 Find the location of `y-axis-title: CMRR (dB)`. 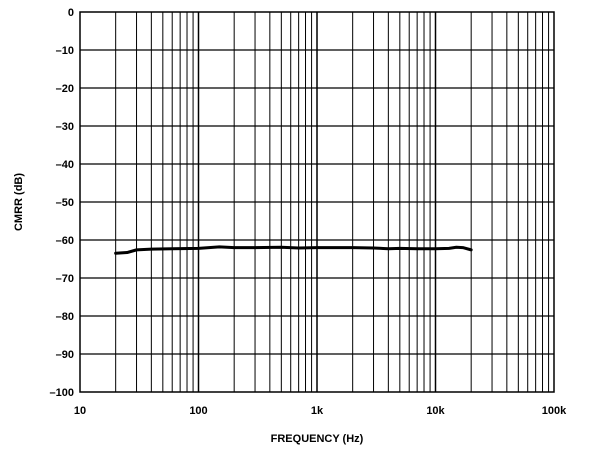

y-axis-title: CMRR (dB) is located at coordinates (19, 202).